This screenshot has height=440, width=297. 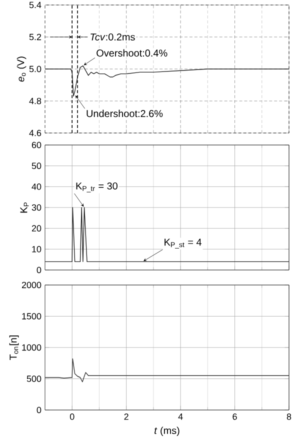 I want to click on y-tick-label: 4.8, so click(x=35, y=101).